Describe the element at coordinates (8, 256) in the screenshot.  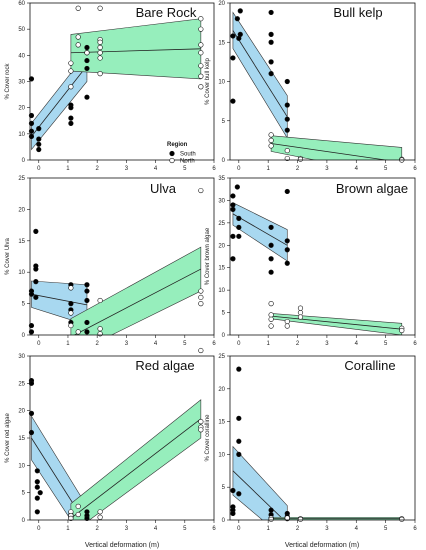
I see `y-axis-label: % Cover Ulva` at that location.